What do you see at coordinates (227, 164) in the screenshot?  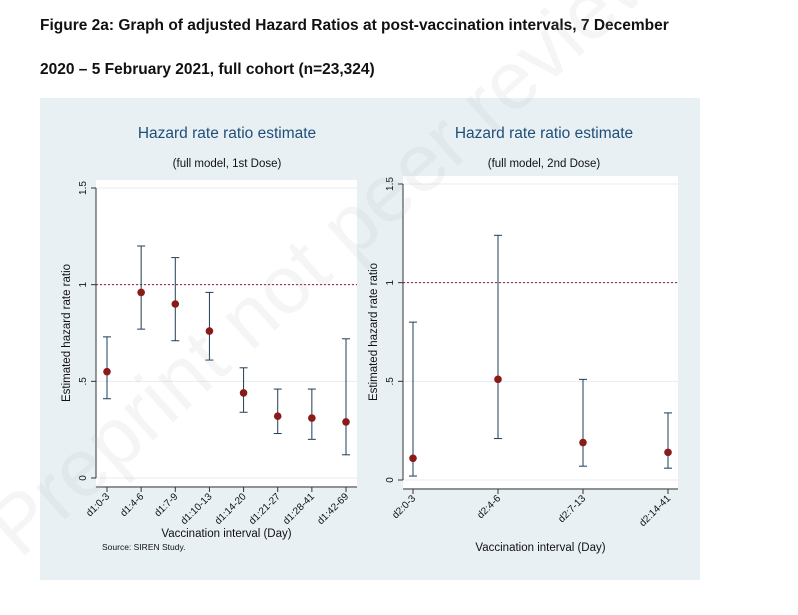 I see `chart-subtitle: (full model, 1st Dose)` at bounding box center [227, 164].